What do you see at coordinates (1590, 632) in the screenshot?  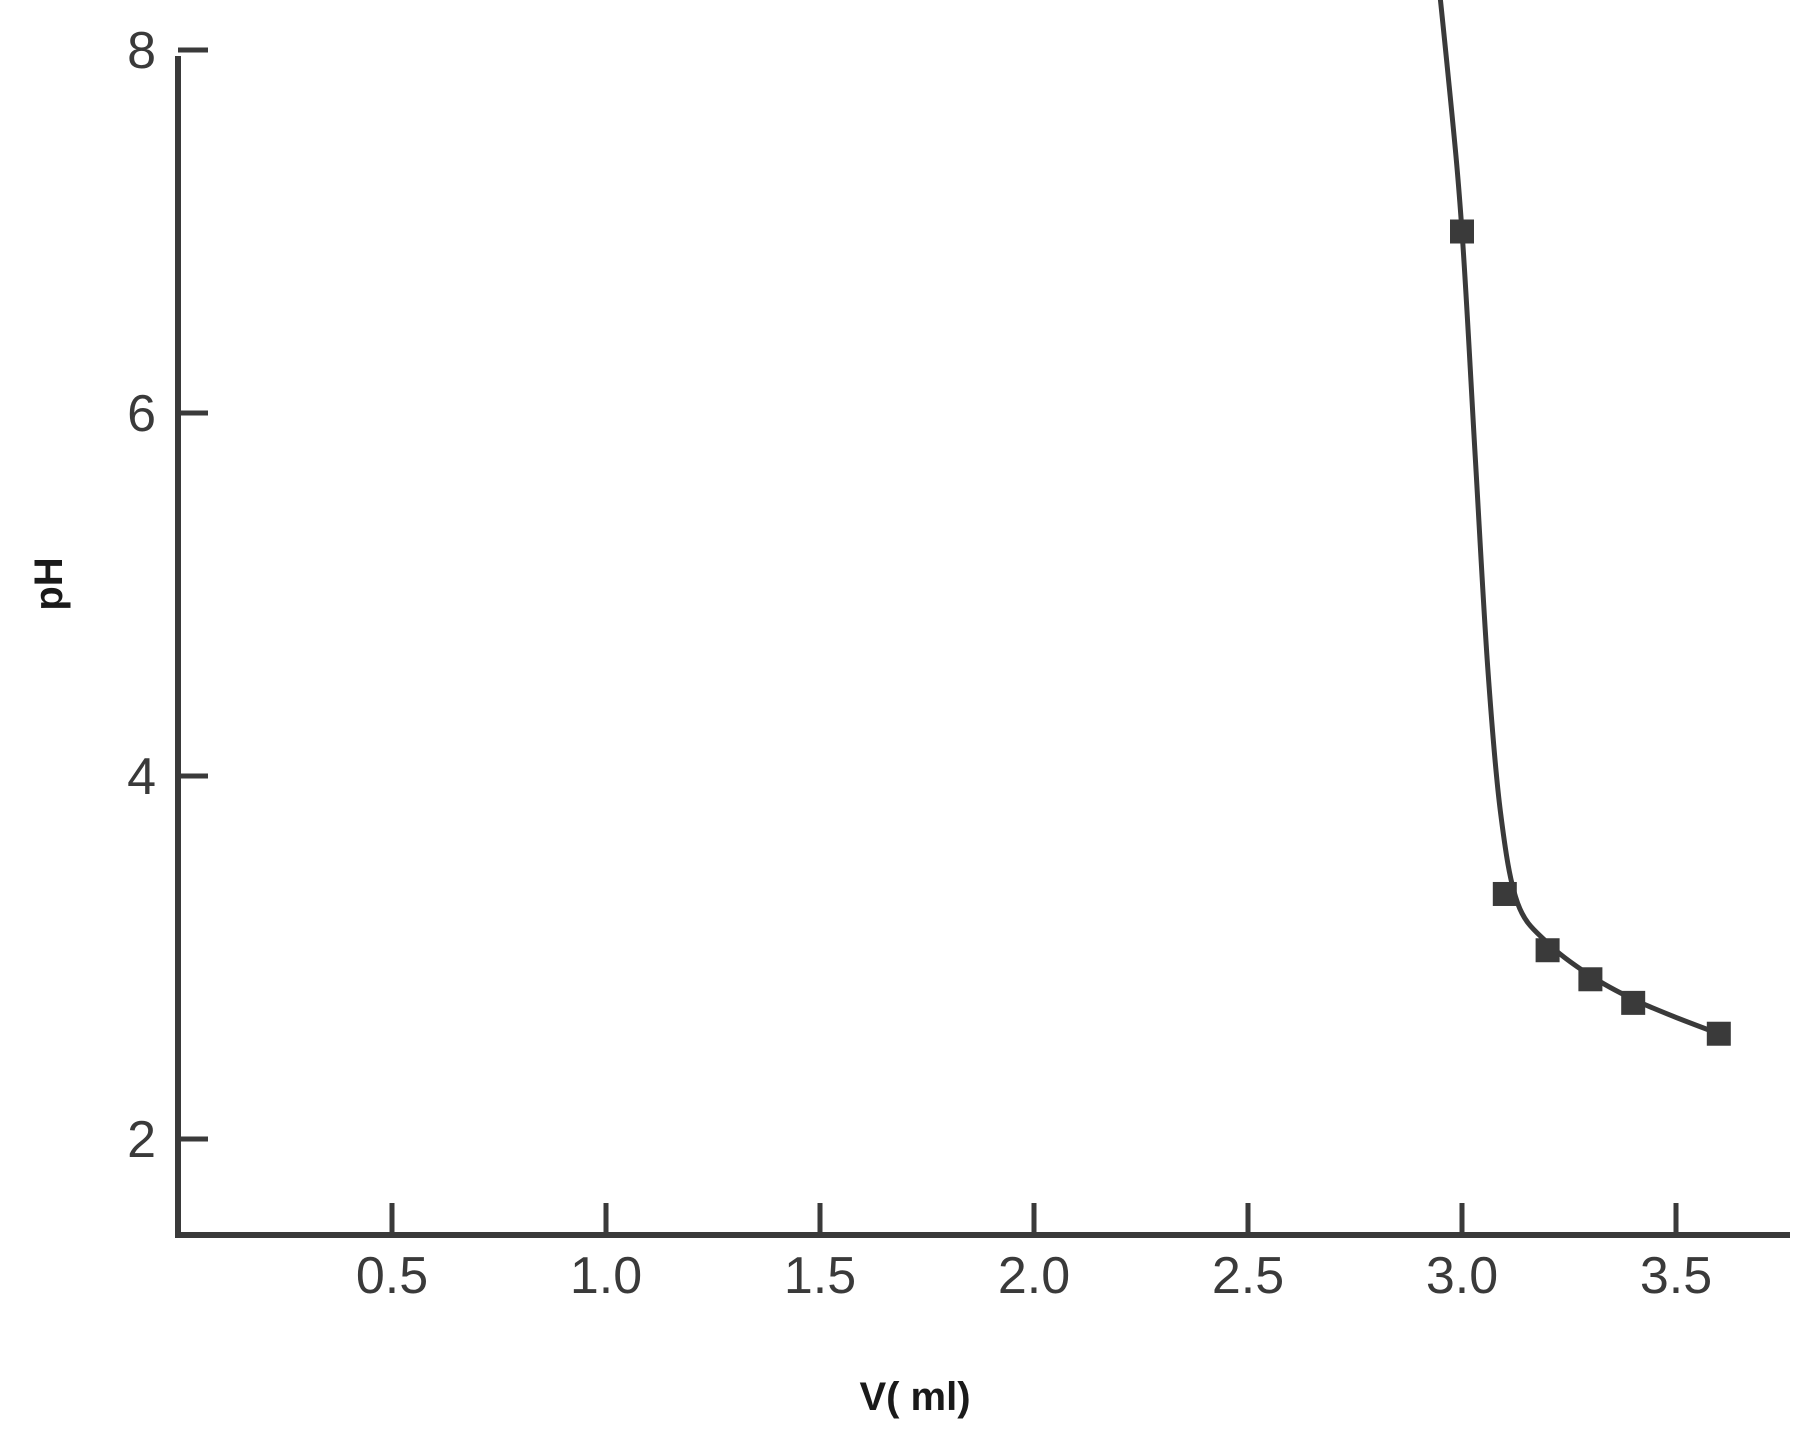 I see `data-markers` at bounding box center [1590, 632].